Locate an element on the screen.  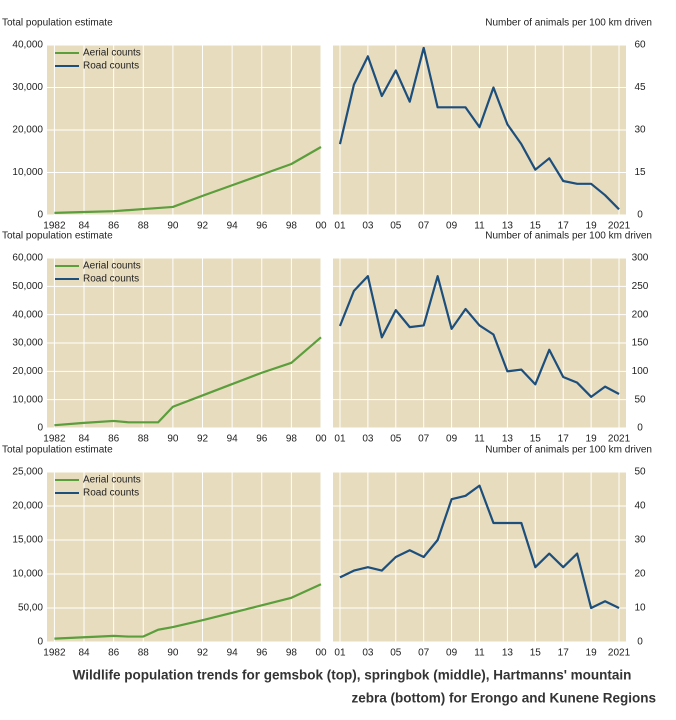
y2-tick-label: 30 is located at coordinates (640, 130).